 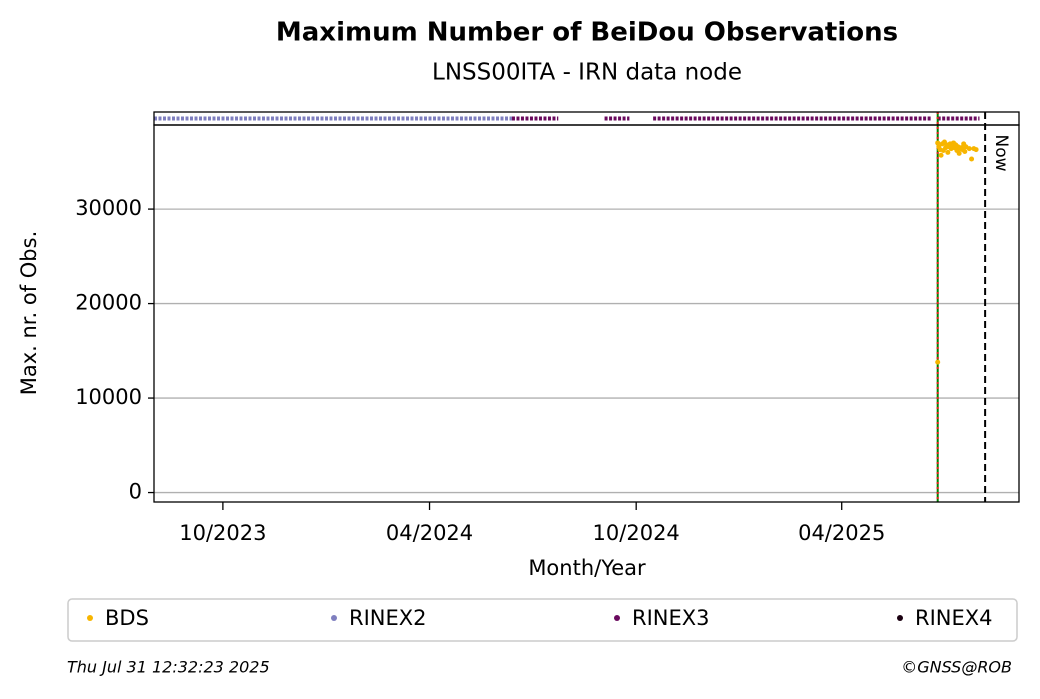 I want to click on credit: ©GNSS@ROB, so click(x=956, y=667).